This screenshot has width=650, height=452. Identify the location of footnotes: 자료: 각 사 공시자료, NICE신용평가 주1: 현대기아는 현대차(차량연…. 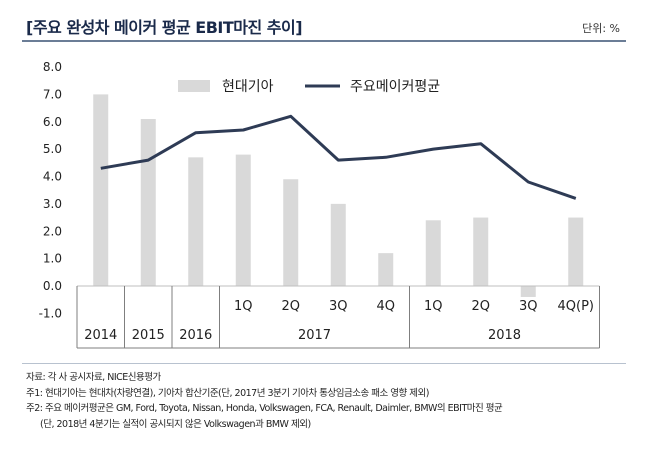
(264, 401).